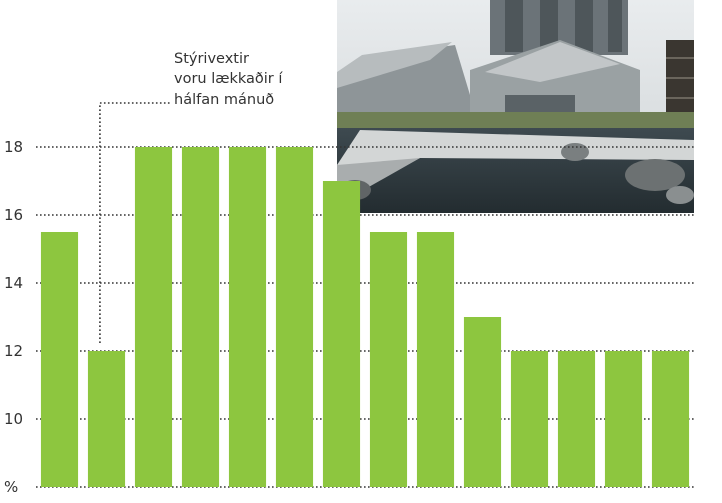 The image size is (722, 503). I want to click on annotation-line: Stýrivextir, so click(211, 59).